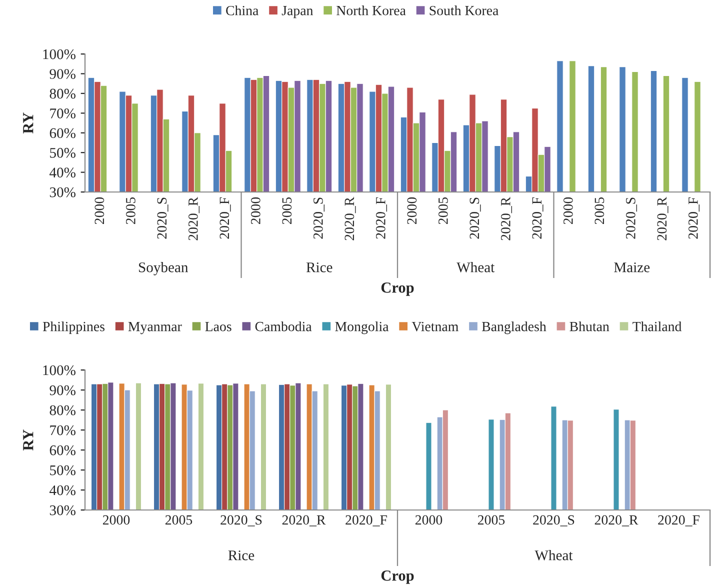  Describe the element at coordinates (435, 327) in the screenshot. I see `legend-label: Vietnam` at that location.